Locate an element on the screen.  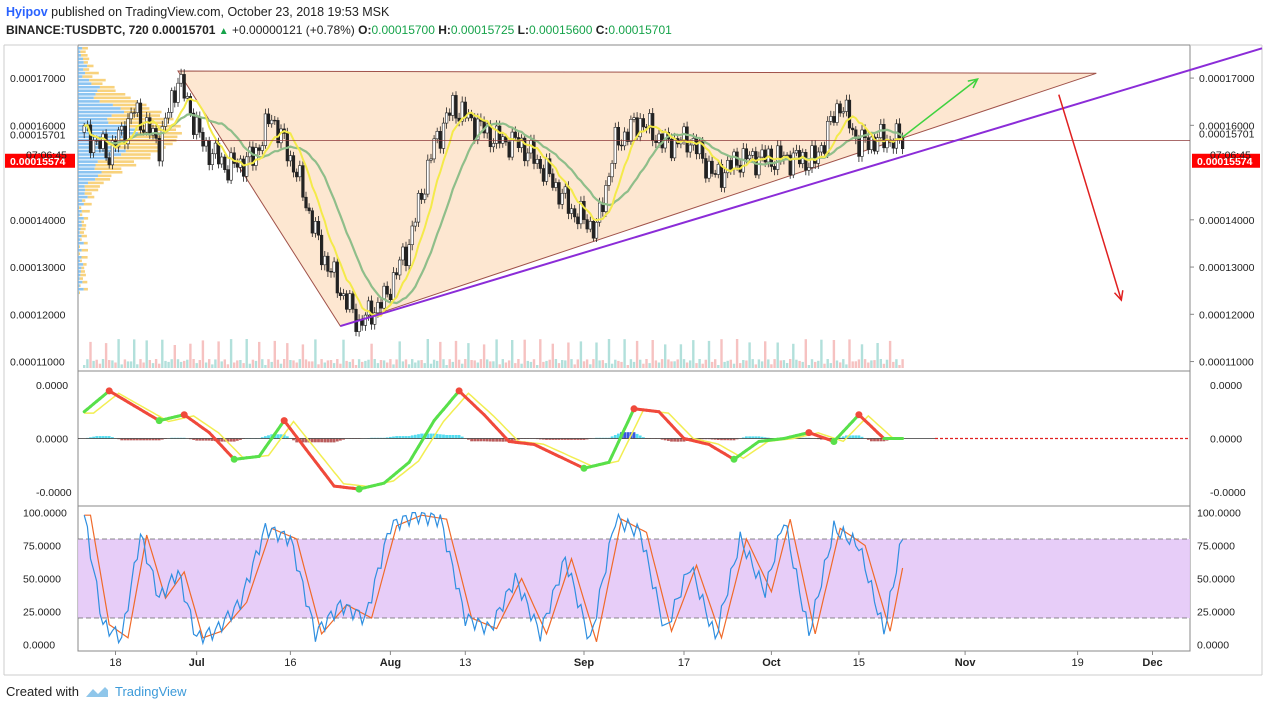
stochastic-axis-label-left: 0.0000 is located at coordinates (39, 645).